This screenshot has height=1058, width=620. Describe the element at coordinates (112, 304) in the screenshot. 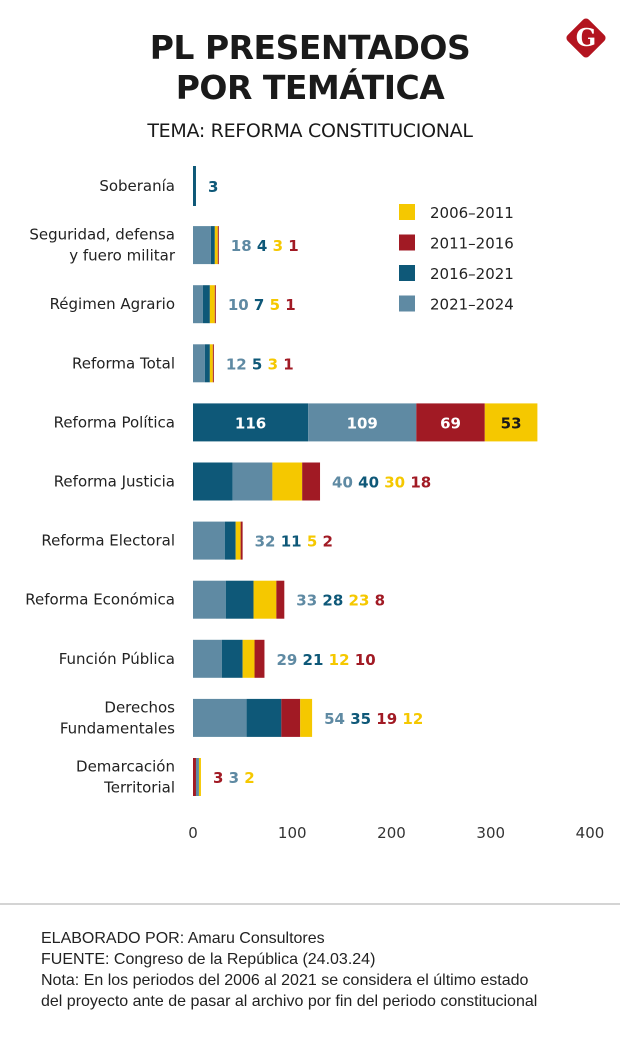

I see `category-label: Régimen Agrario` at that location.